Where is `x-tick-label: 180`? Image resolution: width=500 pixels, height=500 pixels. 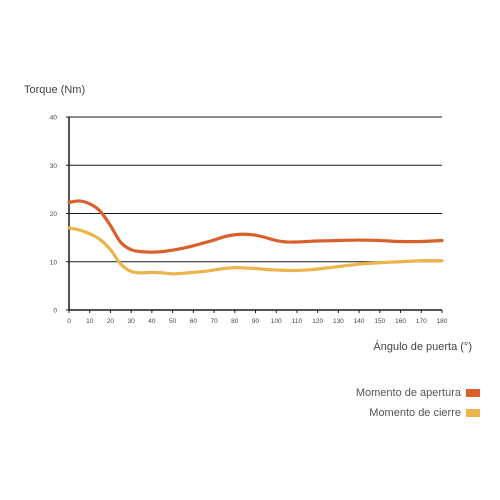
x-tick-label: 180 is located at coordinates (442, 321).